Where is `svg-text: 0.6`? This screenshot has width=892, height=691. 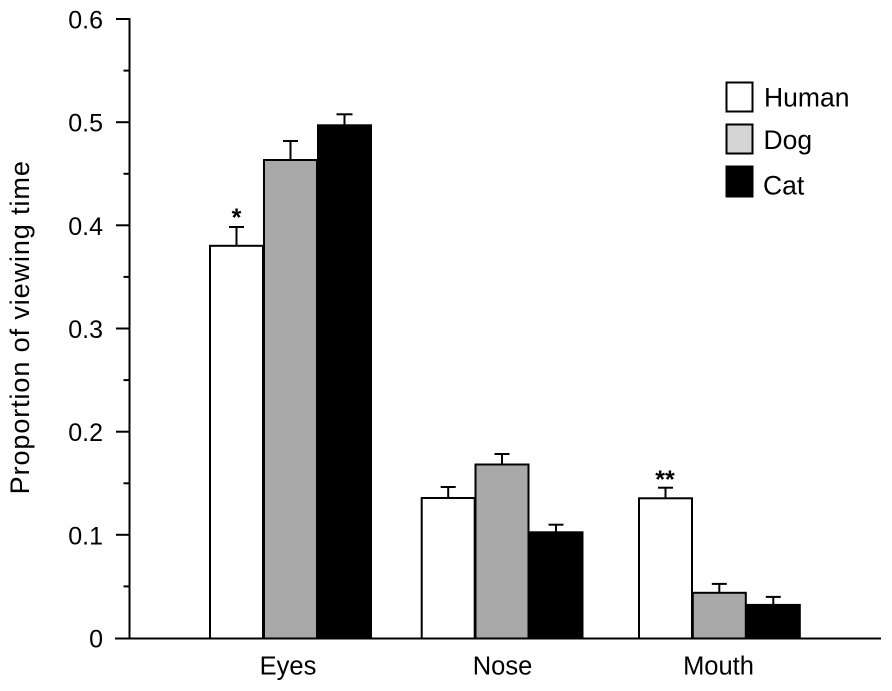
svg-text: 0.6 is located at coordinates (85, 21).